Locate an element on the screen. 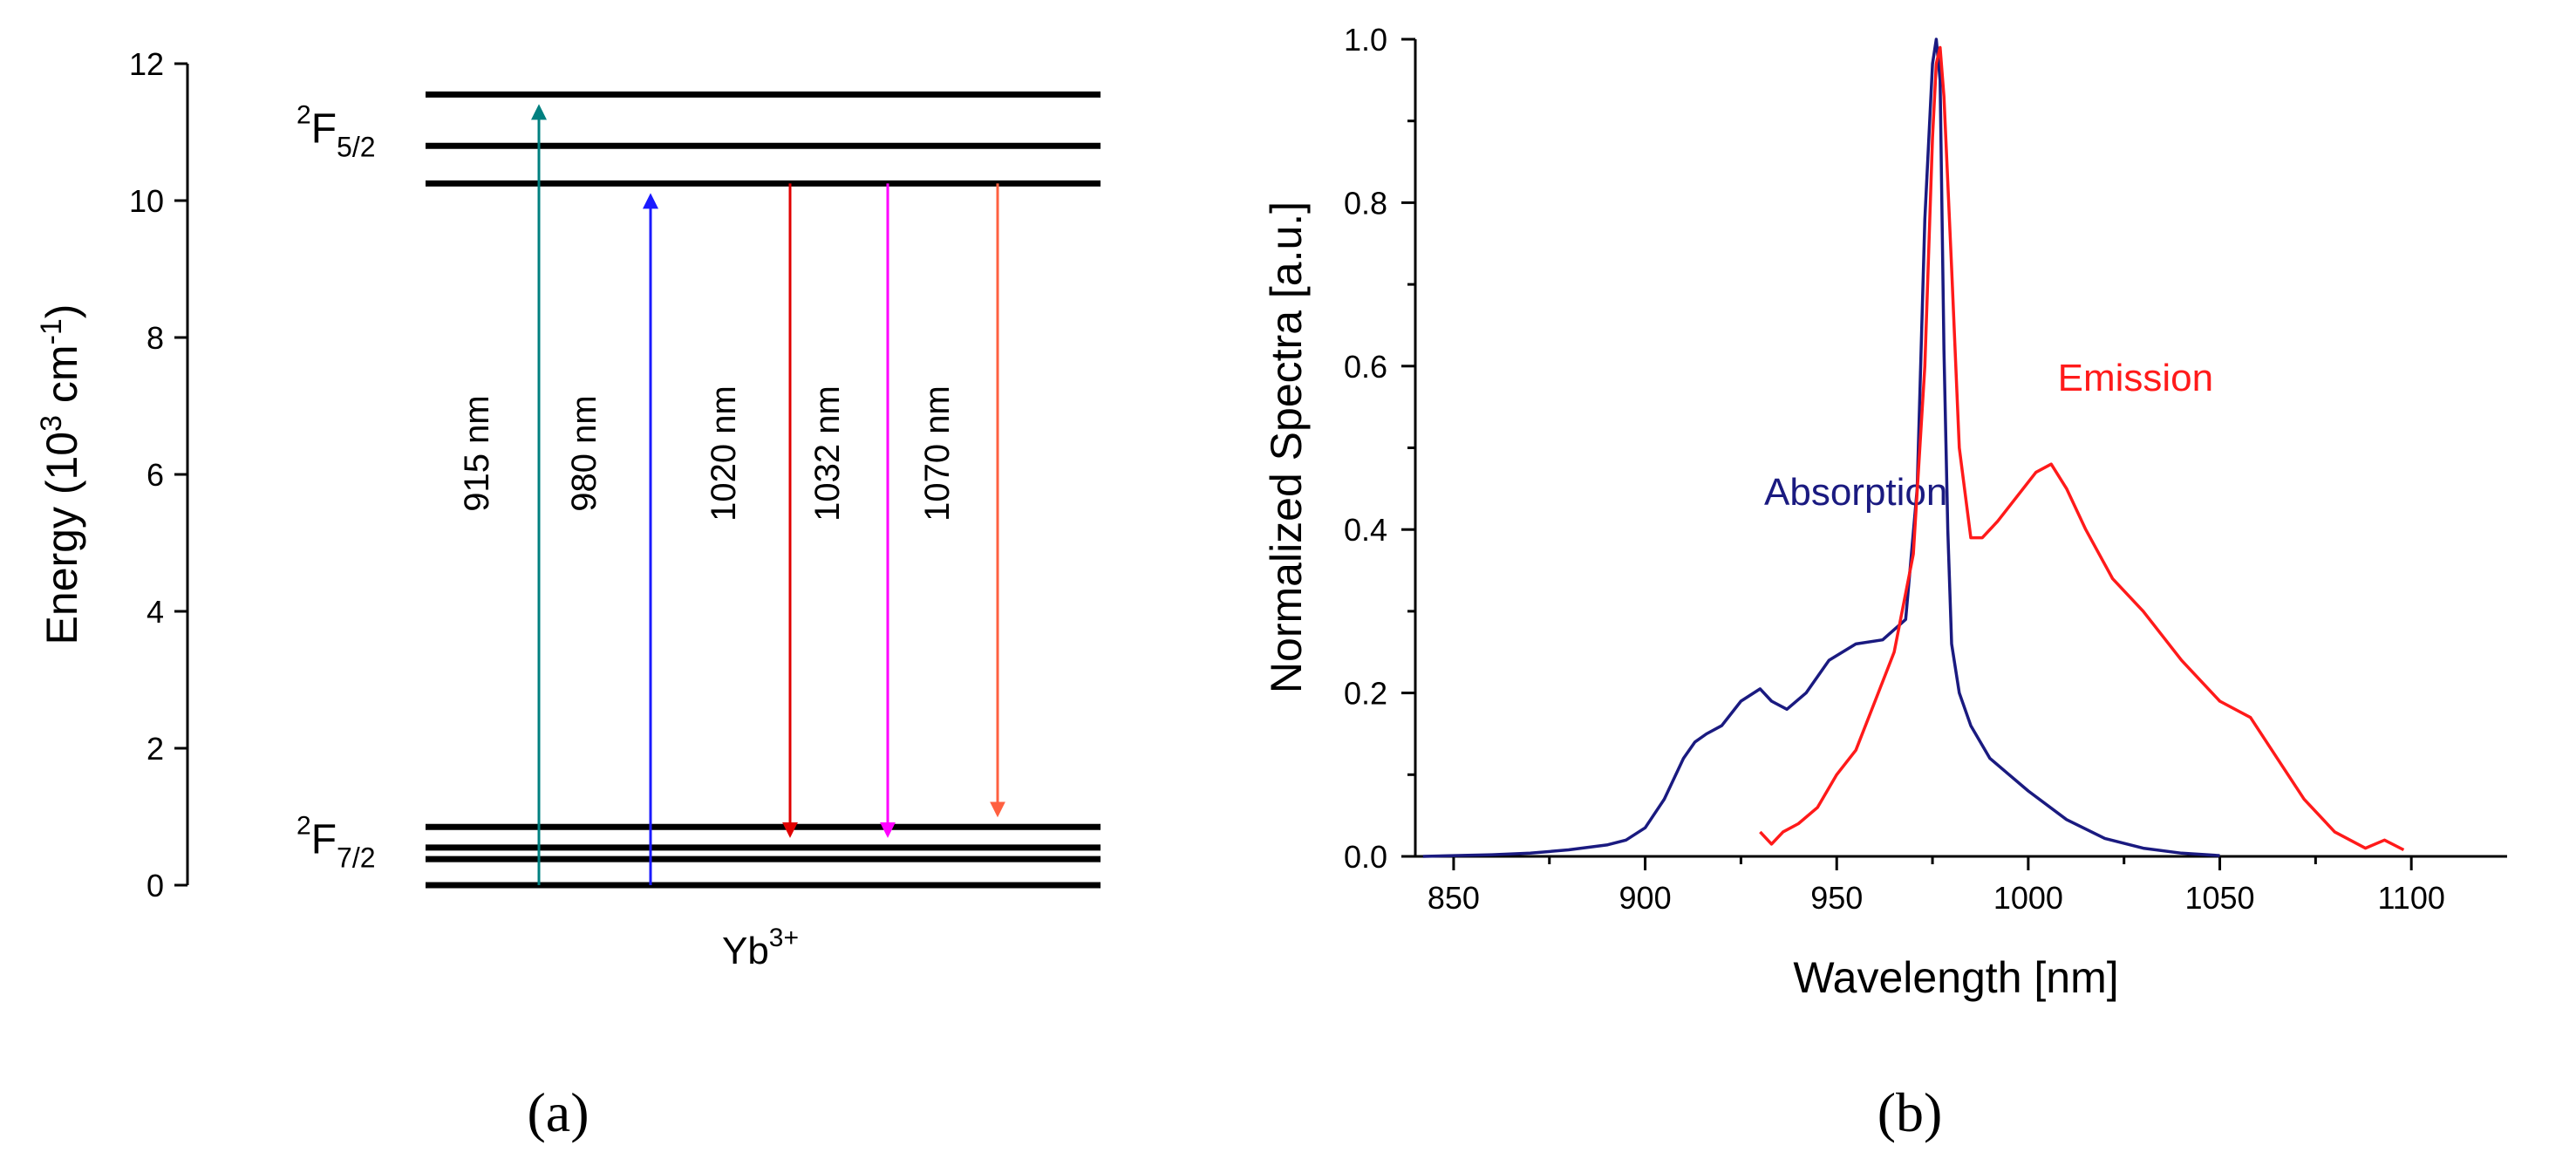 This screenshot has width=2576, height=1159. spectra-x-tick-label: 850 is located at coordinates (1454, 898).